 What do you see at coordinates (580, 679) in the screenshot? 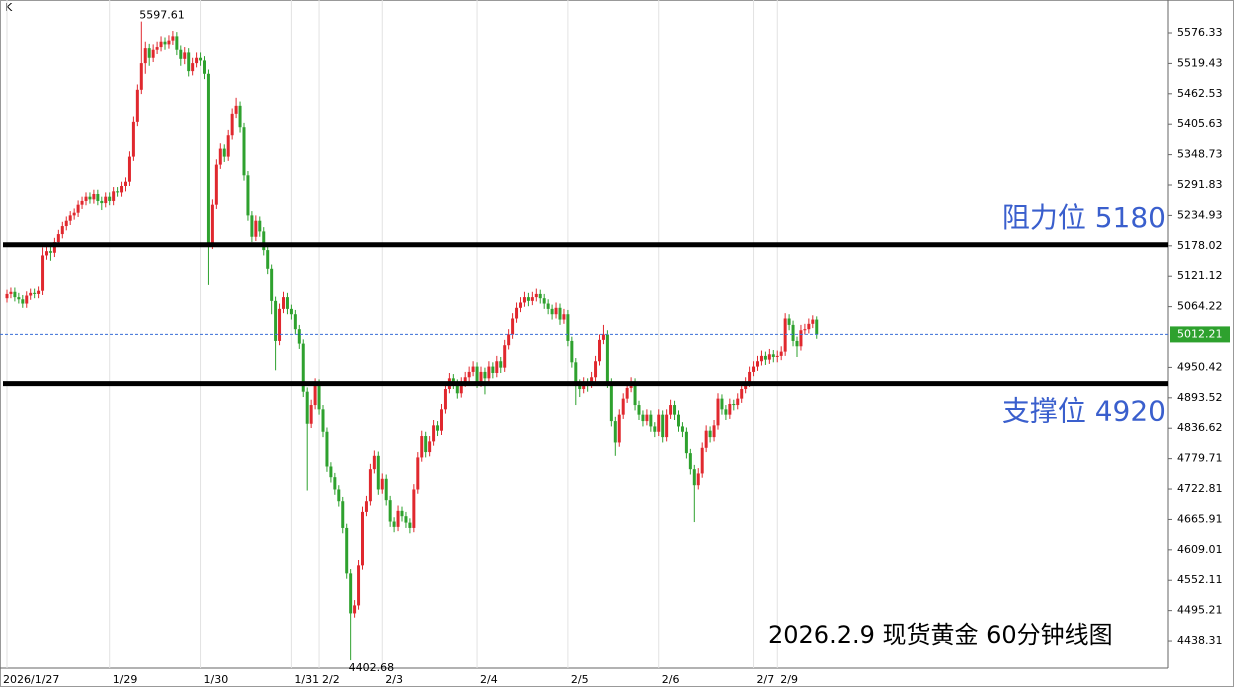
I see `x-tick-label: 2/5` at bounding box center [580, 679].